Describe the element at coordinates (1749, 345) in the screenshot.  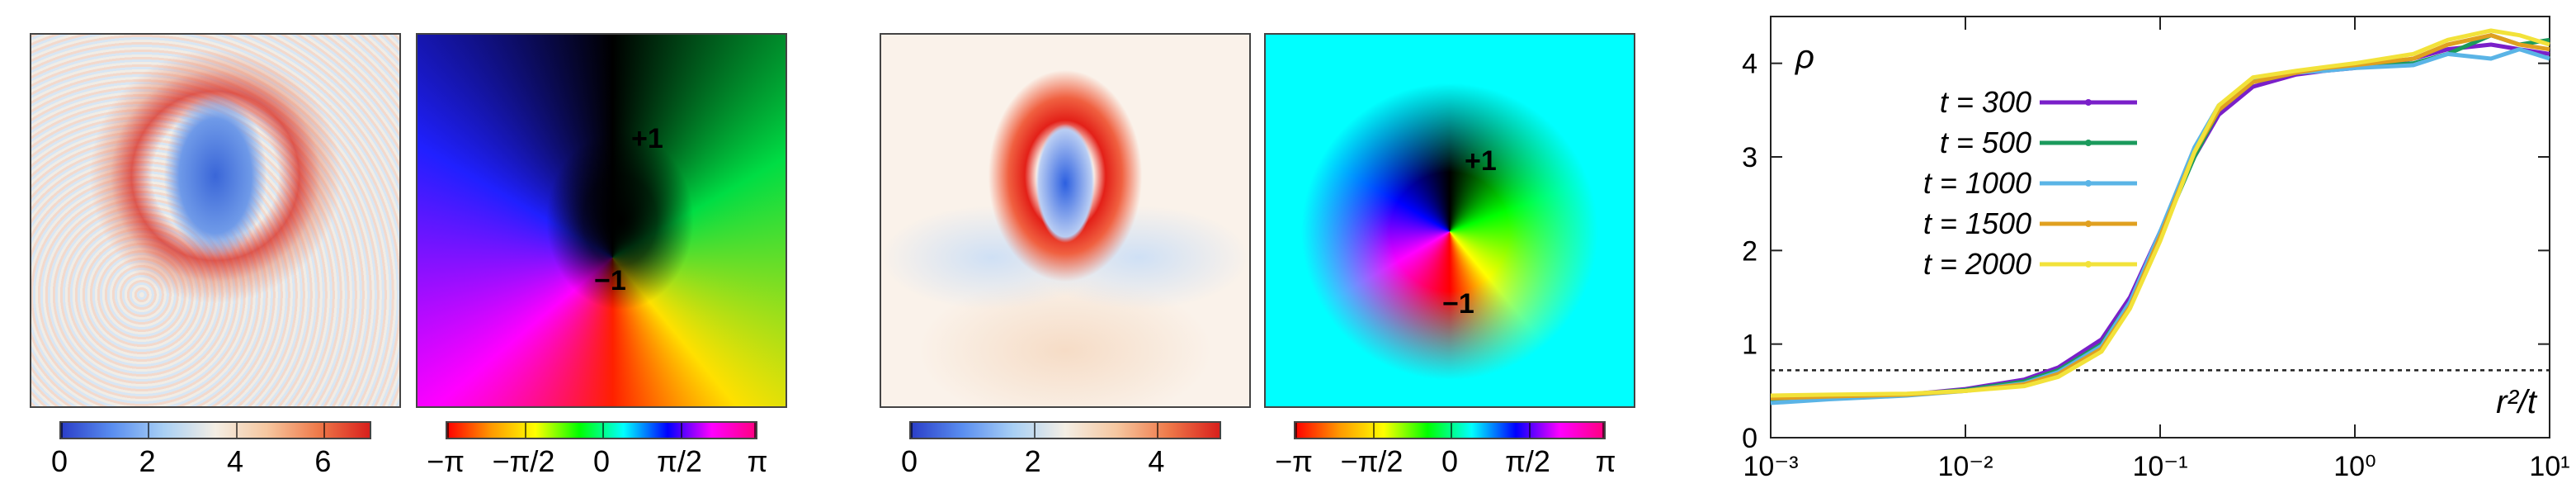
I see `y-tick-label: 1` at that location.